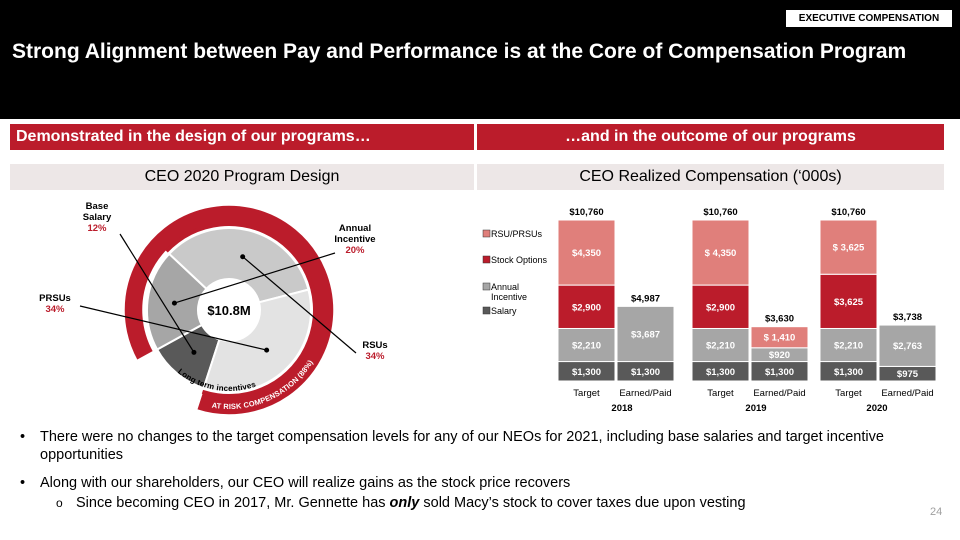 The image size is (960, 540). Describe the element at coordinates (517, 234) in the screenshot. I see `legend-label-0: RSU/PRSUs` at that location.